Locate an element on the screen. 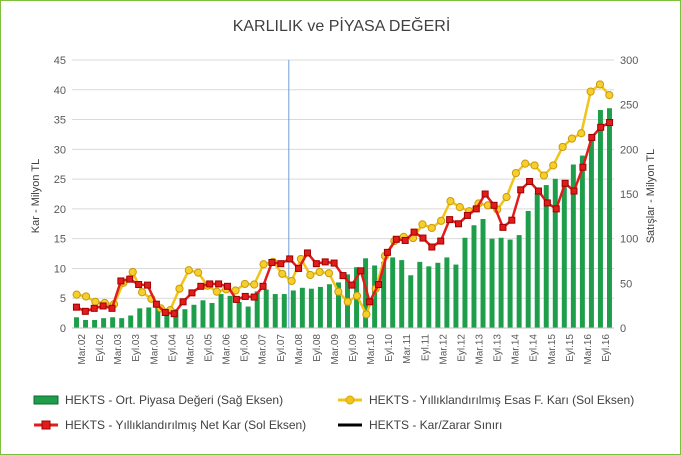 The height and width of the screenshot is (455, 681). right-tick-label: 300 is located at coordinates (629, 61).